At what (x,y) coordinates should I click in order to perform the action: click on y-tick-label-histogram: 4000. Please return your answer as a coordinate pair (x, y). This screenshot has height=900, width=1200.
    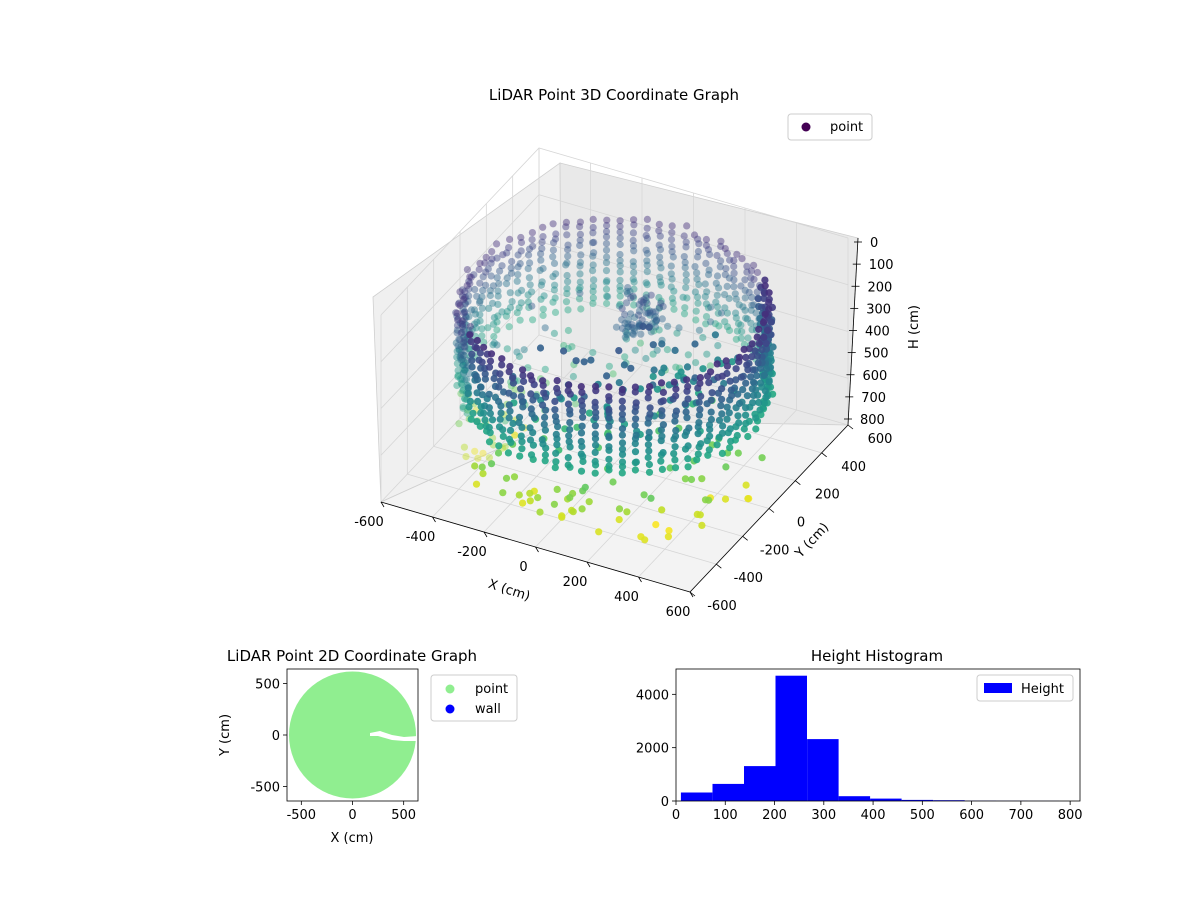
    Looking at the image, I should click on (652, 695).